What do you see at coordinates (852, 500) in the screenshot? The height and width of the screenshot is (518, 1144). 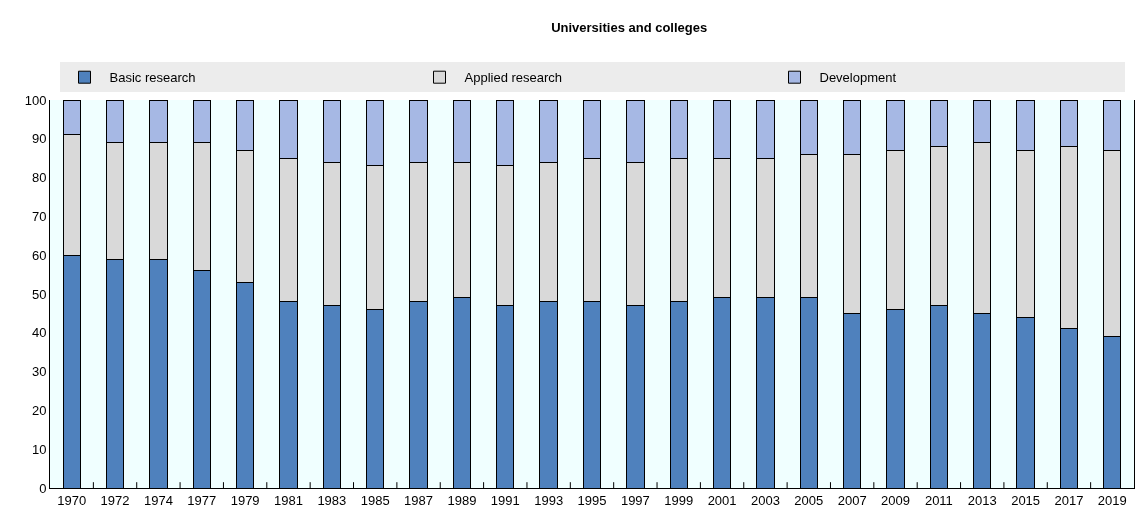 I see `x-tick-label: 2007` at bounding box center [852, 500].